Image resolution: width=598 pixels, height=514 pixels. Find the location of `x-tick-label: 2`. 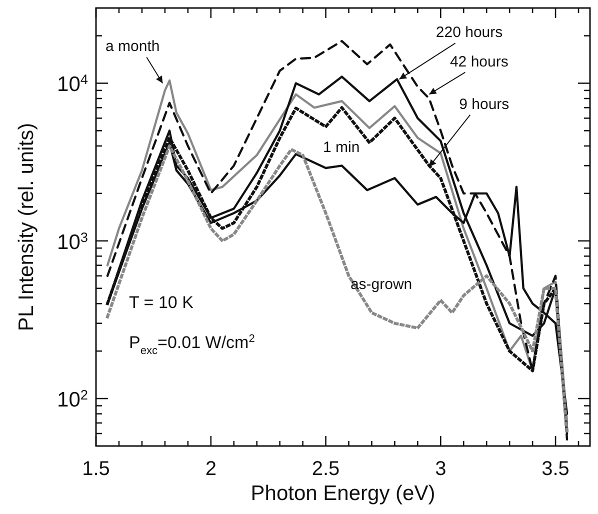

x-tick-label: 2 is located at coordinates (210, 469).